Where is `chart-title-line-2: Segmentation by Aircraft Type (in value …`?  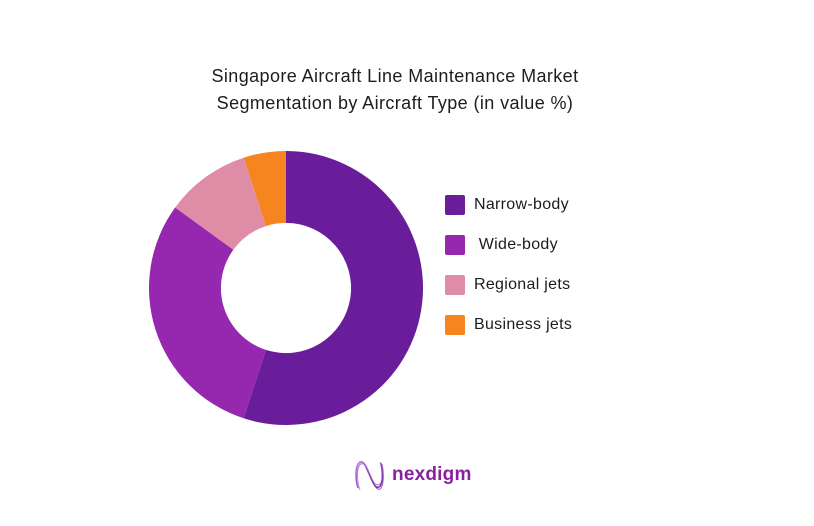
chart-title-line-2: Segmentation by Aircraft Type (in value … is located at coordinates (395, 103).